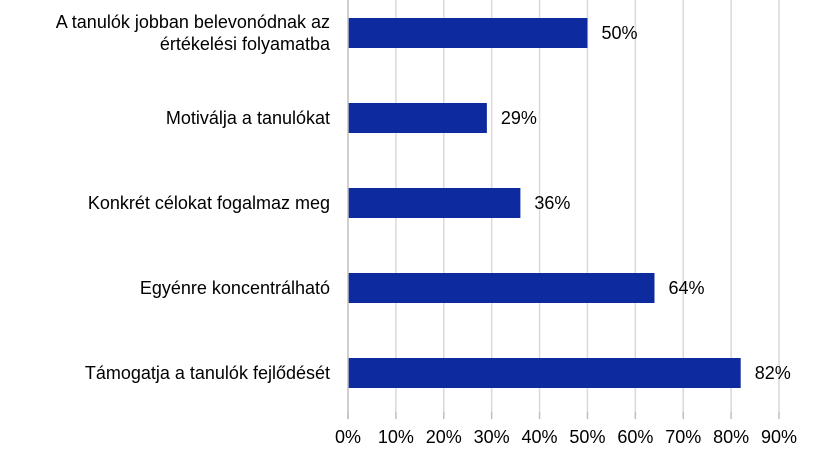  Describe the element at coordinates (248, 118) in the screenshot. I see `category-label: Motiválja a tanulókat` at that location.